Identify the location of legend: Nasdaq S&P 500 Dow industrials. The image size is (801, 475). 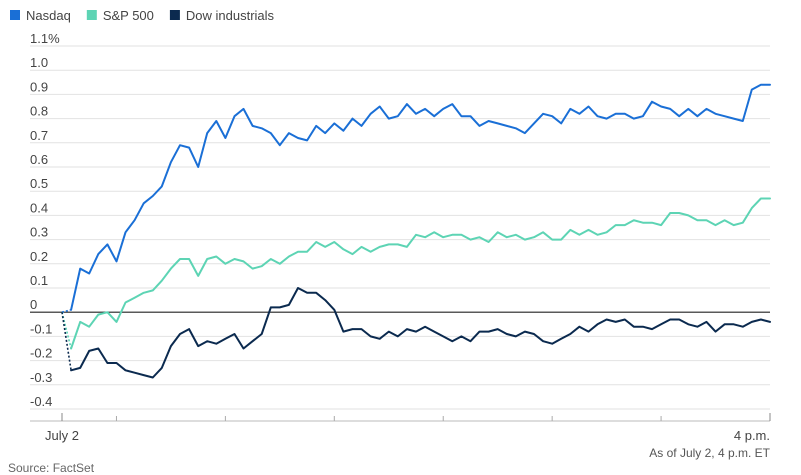
(142, 15).